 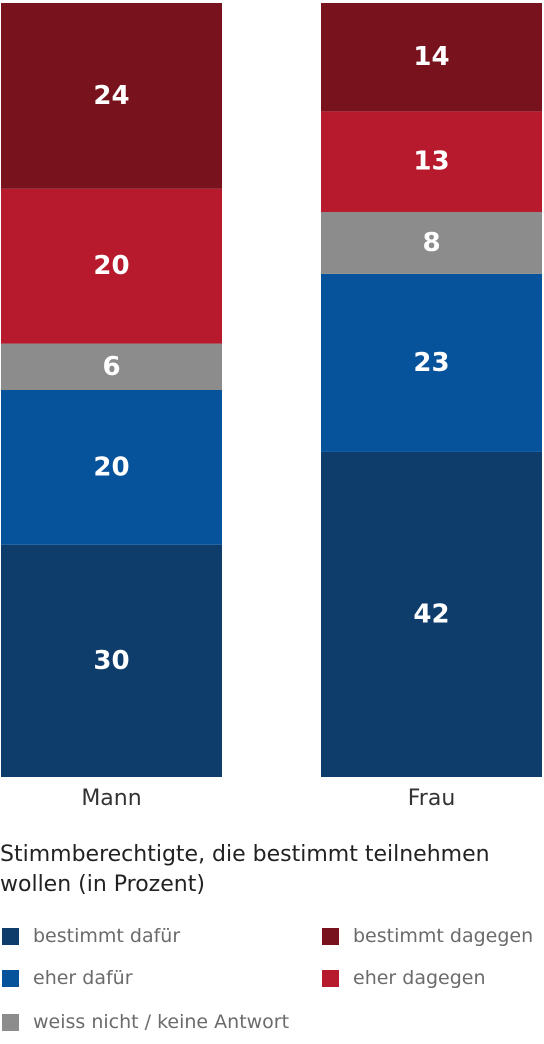 What do you see at coordinates (161, 1022) in the screenshot?
I see `legend-label-weiss-nicht-keine-antwort: weiss nicht / keine Antwort` at bounding box center [161, 1022].